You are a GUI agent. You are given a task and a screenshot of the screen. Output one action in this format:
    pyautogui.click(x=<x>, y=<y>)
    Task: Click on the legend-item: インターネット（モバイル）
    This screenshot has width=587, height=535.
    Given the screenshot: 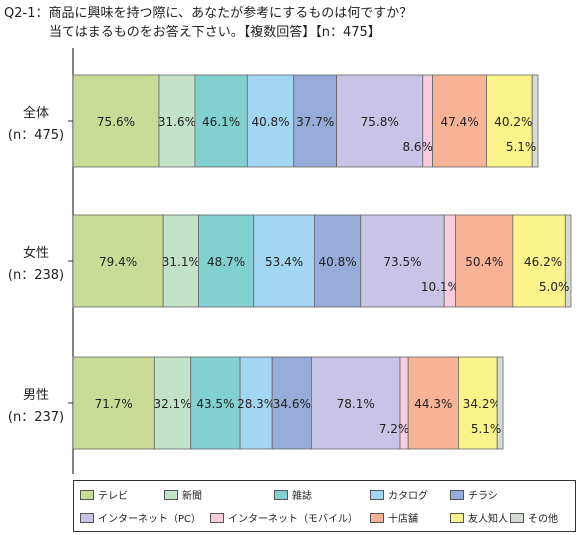 What is the action you would take?
    pyautogui.click(x=284, y=517)
    